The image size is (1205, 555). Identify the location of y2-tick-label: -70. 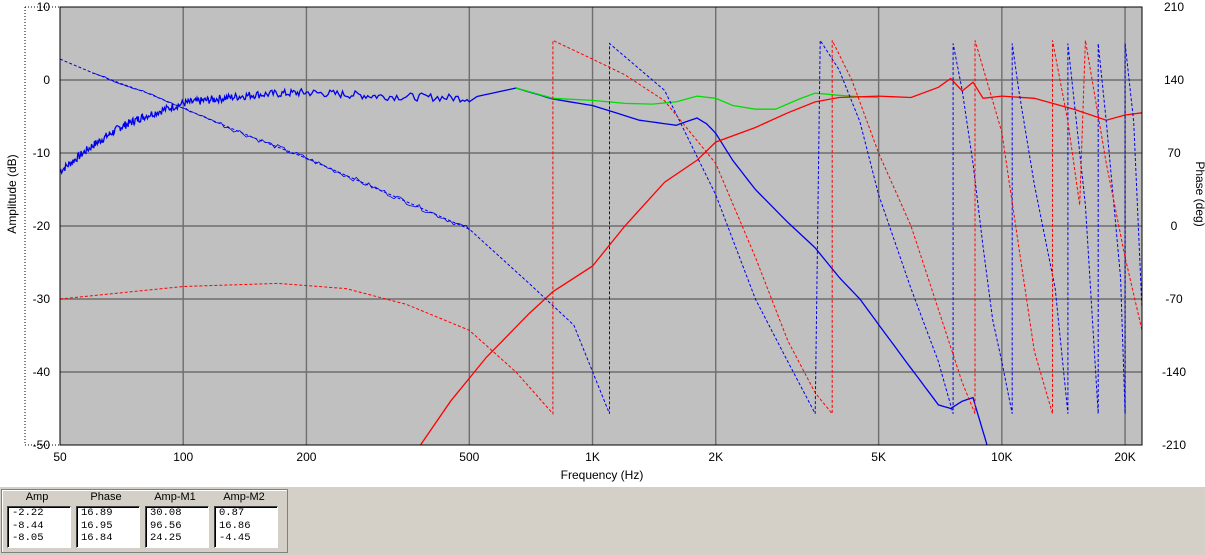
(1174, 299).